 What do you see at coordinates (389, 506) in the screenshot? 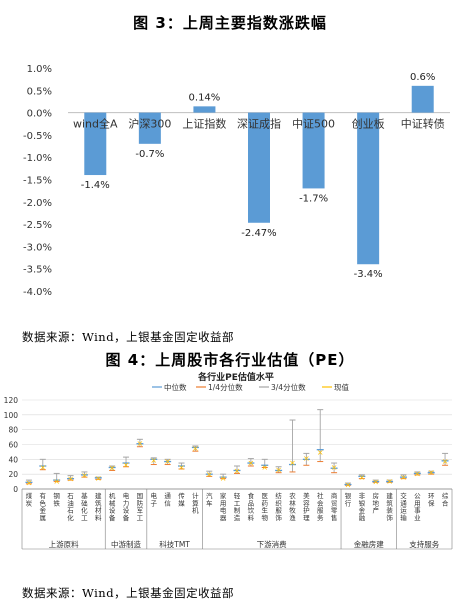
I see `category-label: 建筑装饰` at bounding box center [389, 506].